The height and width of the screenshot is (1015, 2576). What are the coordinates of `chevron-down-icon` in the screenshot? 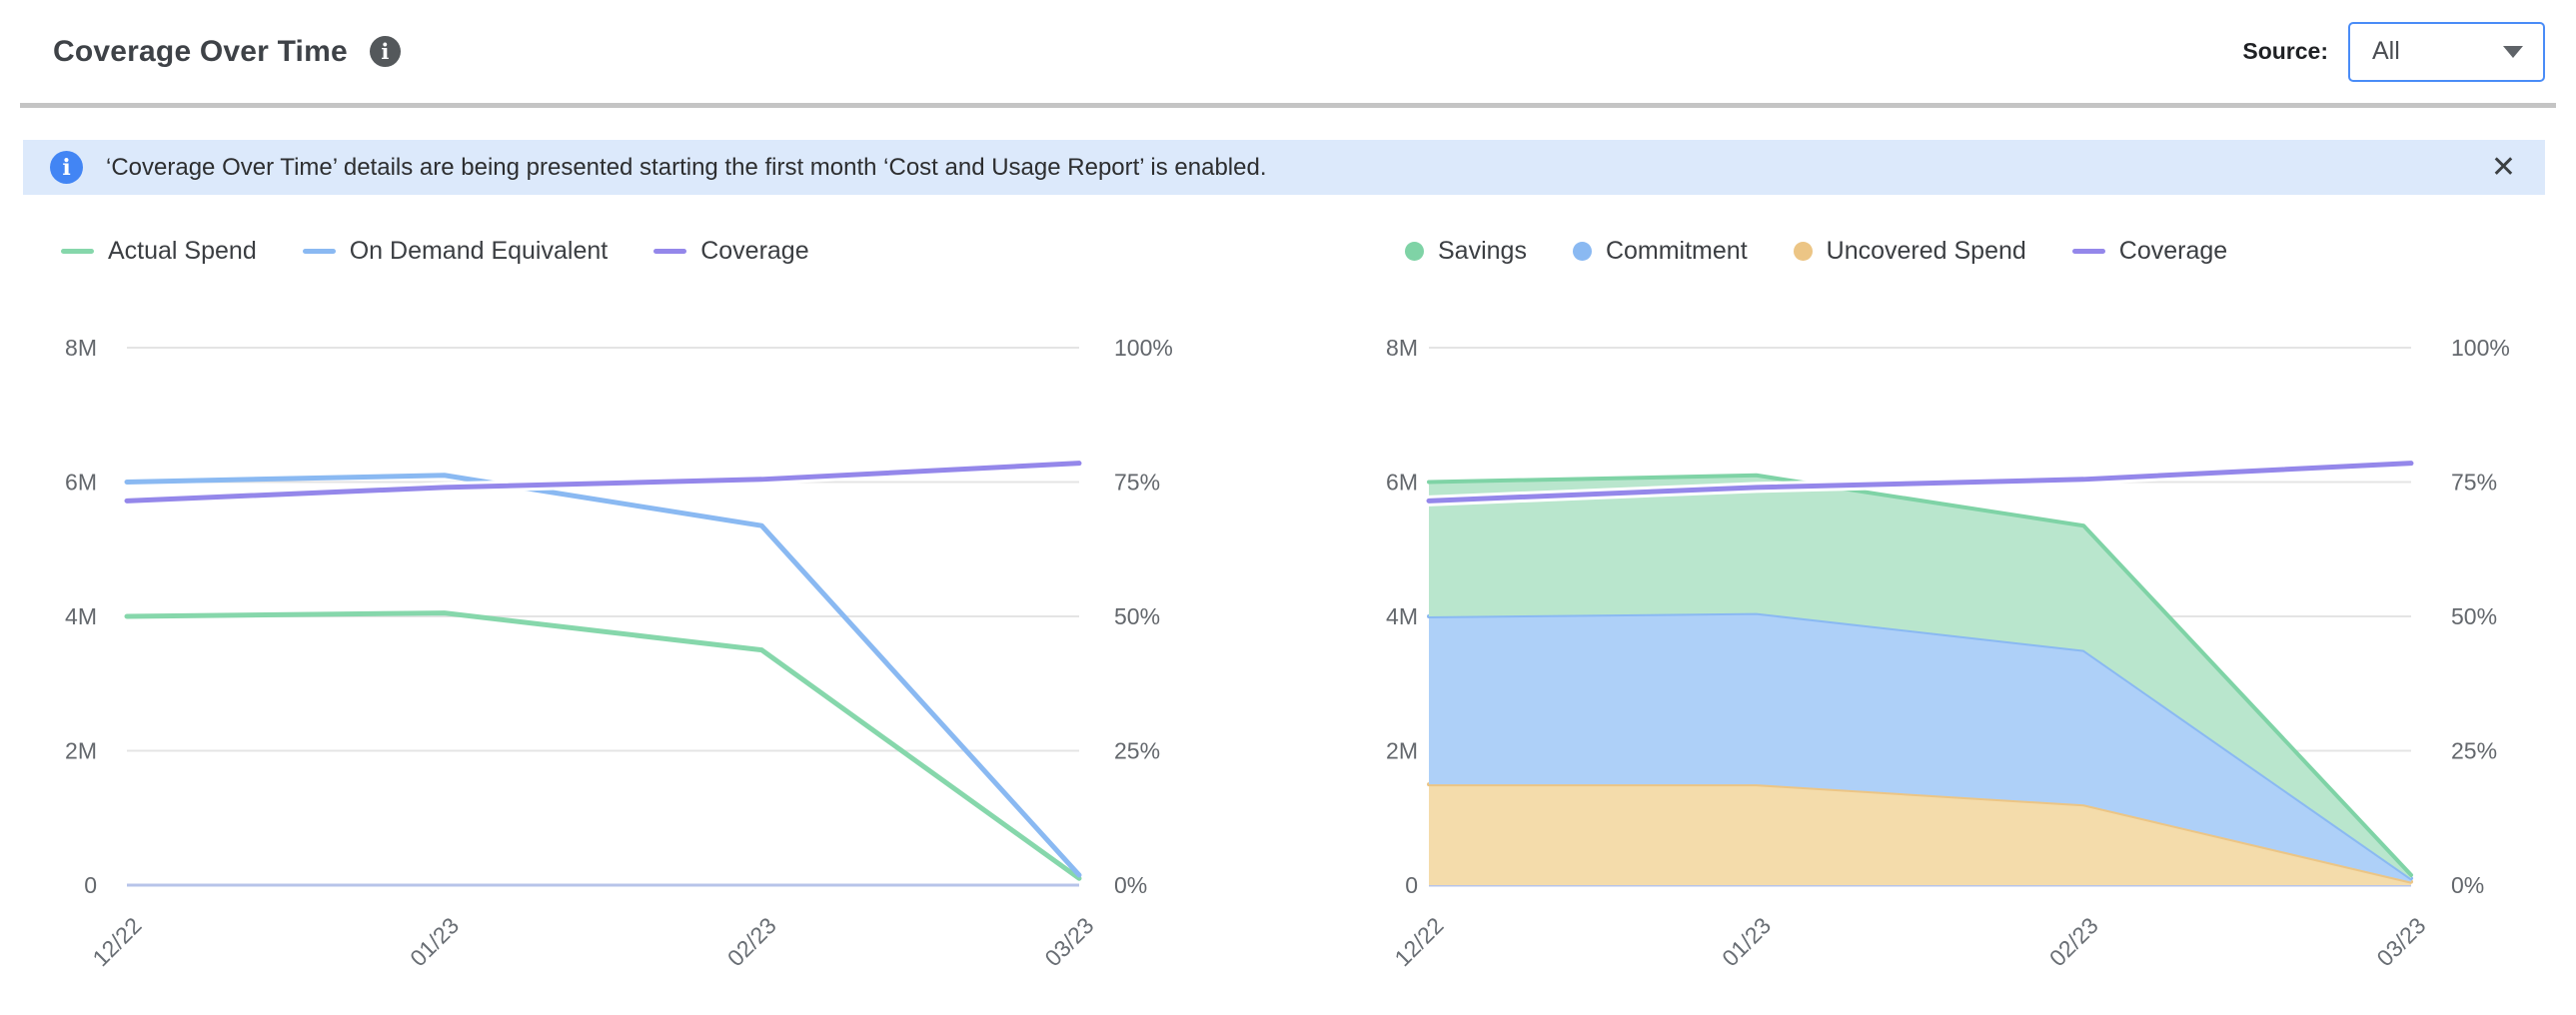 It's located at (2513, 51).